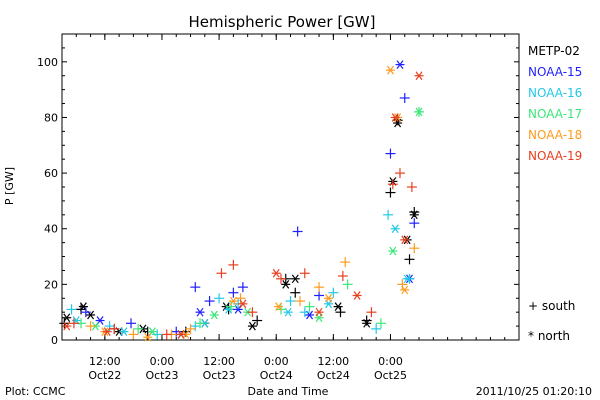 This screenshot has width=600, height=400. Describe the element at coordinates (554, 51) in the screenshot. I see `legend-item-metp-02: METP-02` at that location.